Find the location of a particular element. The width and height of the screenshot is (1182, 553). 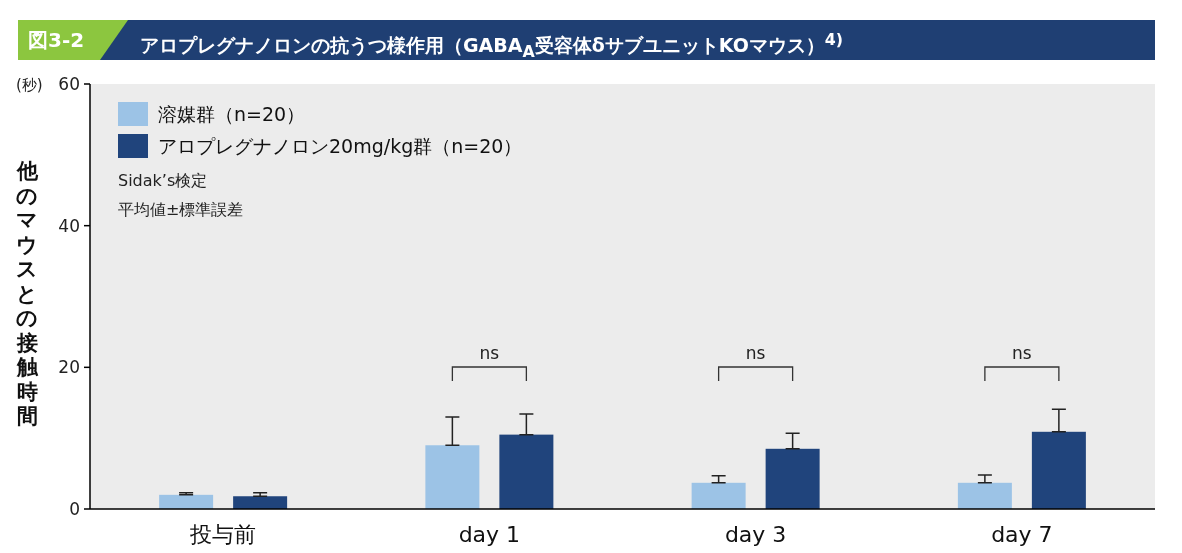

x-tick-label: day 1 is located at coordinates (489, 534).